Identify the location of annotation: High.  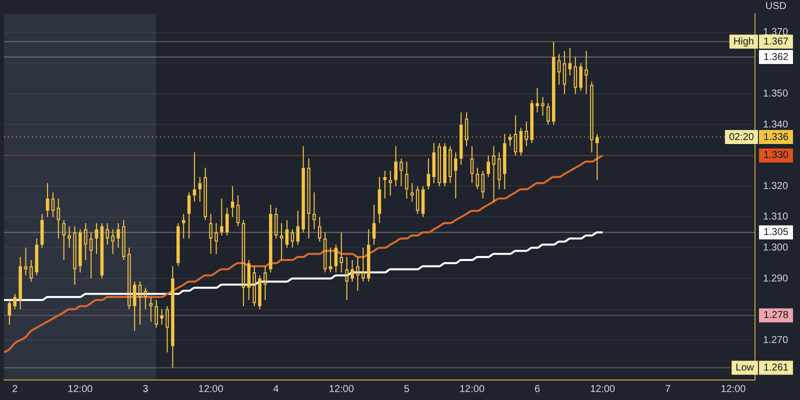
(743, 42).